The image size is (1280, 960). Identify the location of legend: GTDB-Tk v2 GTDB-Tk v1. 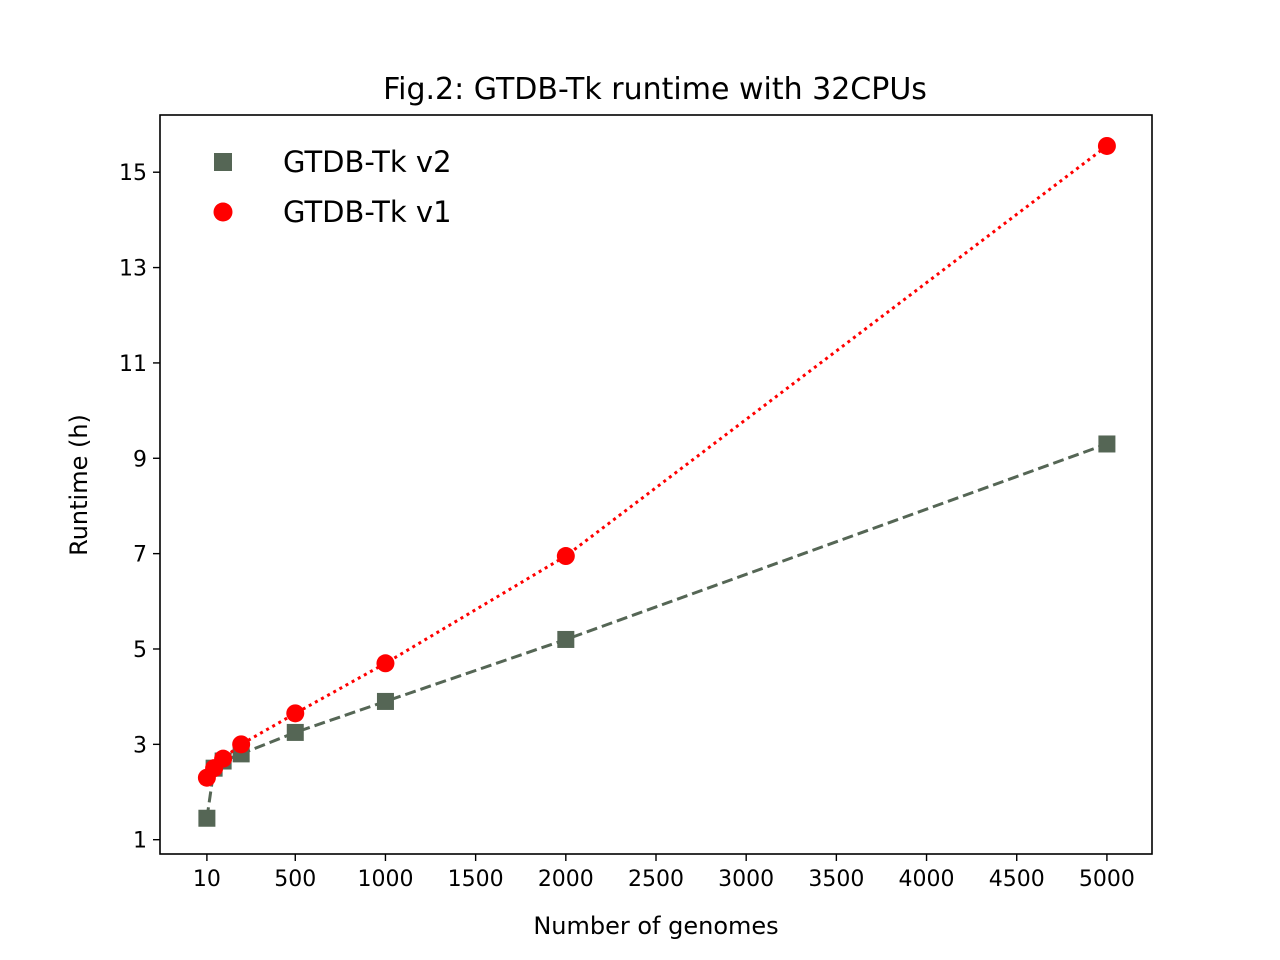
(332, 187).